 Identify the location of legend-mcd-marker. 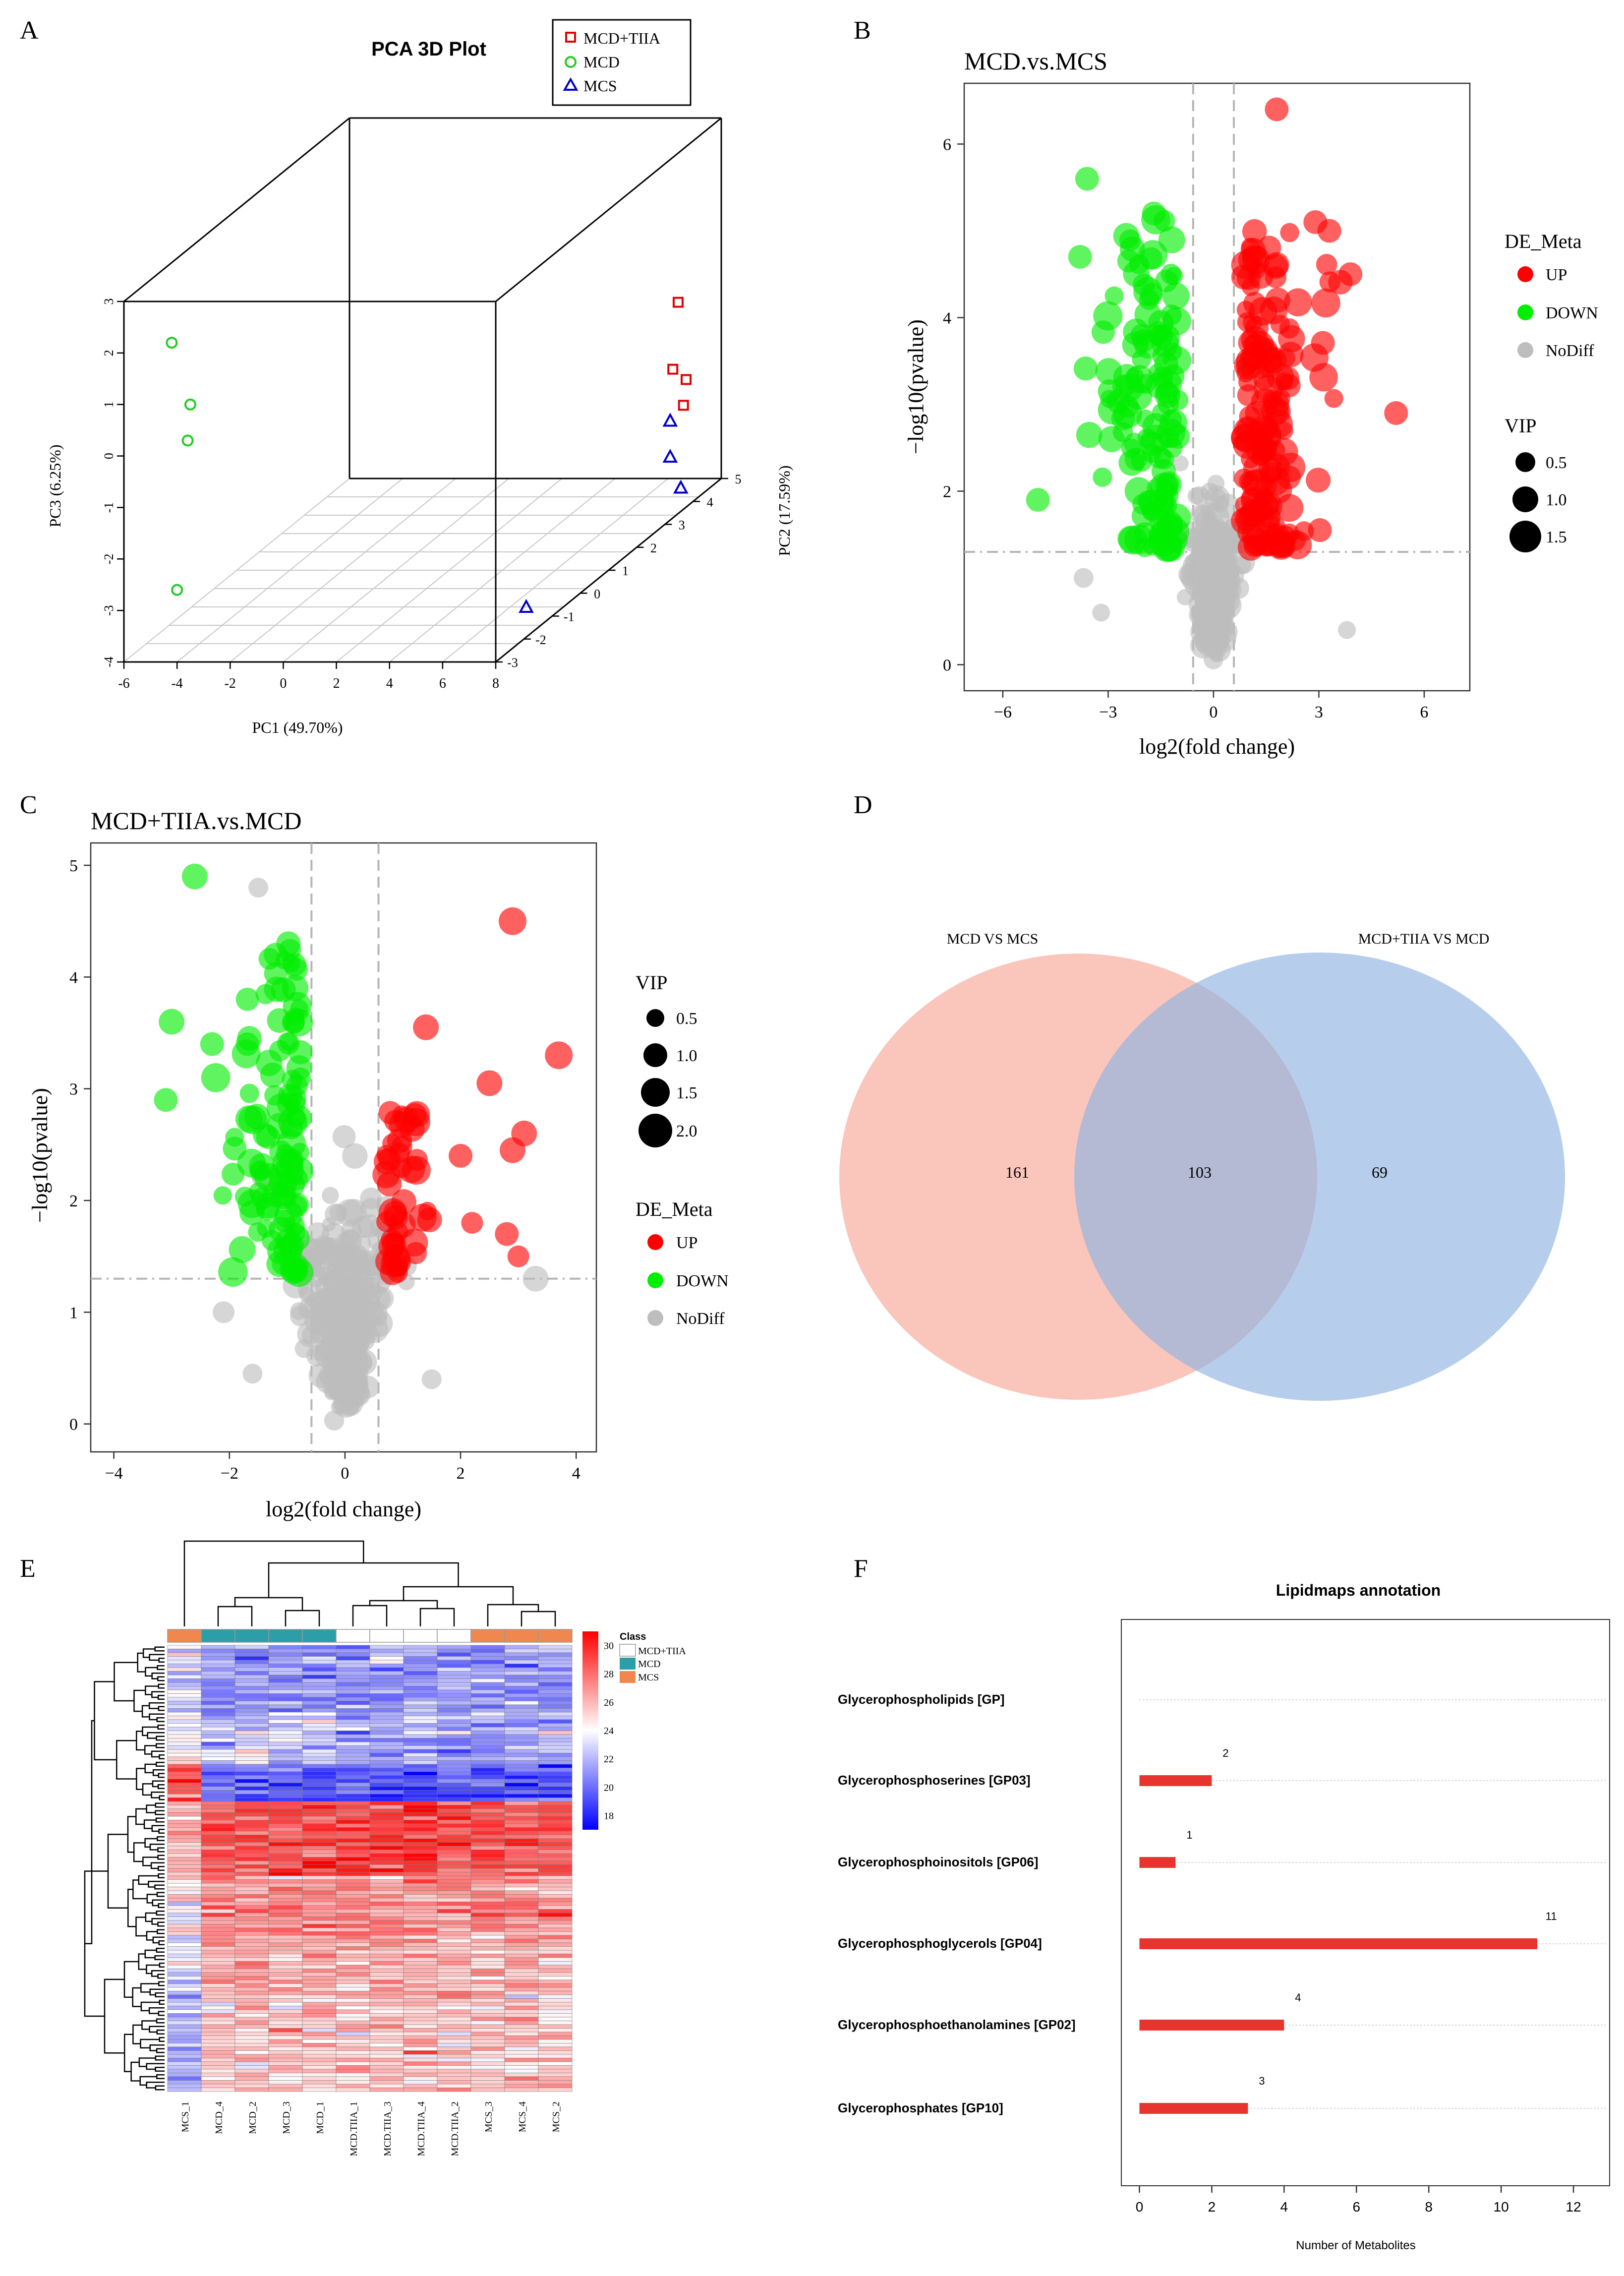
(571, 62).